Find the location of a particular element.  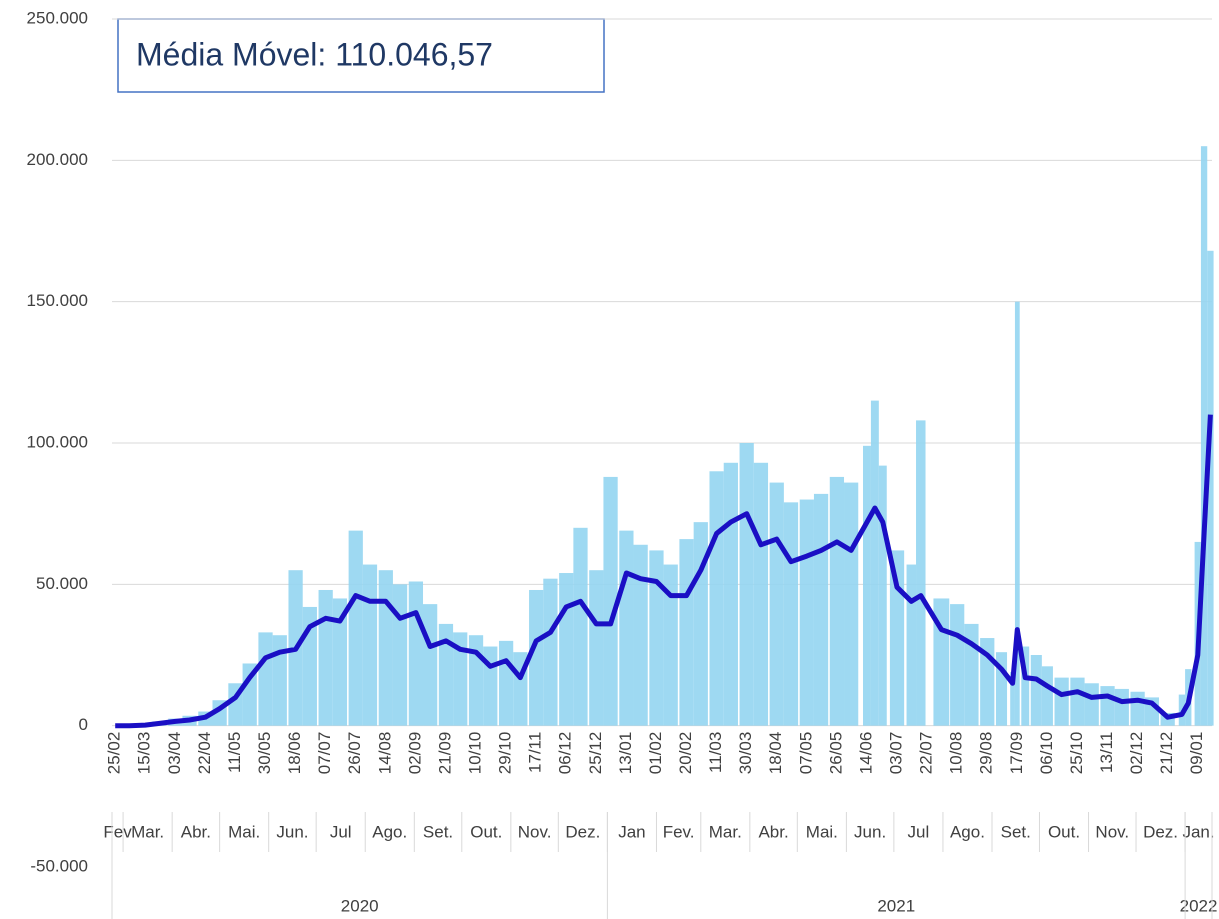

x-tick-label: 10/08 is located at coordinates (956, 753).